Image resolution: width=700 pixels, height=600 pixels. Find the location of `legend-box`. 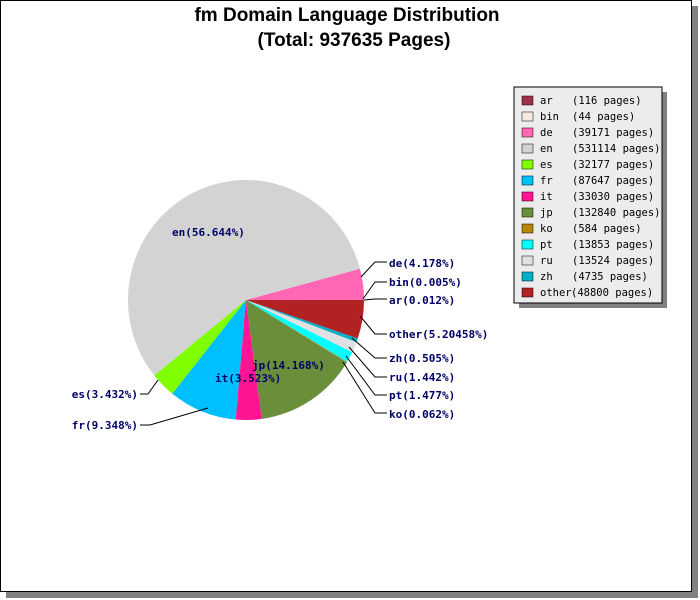

legend-box is located at coordinates (588, 195).